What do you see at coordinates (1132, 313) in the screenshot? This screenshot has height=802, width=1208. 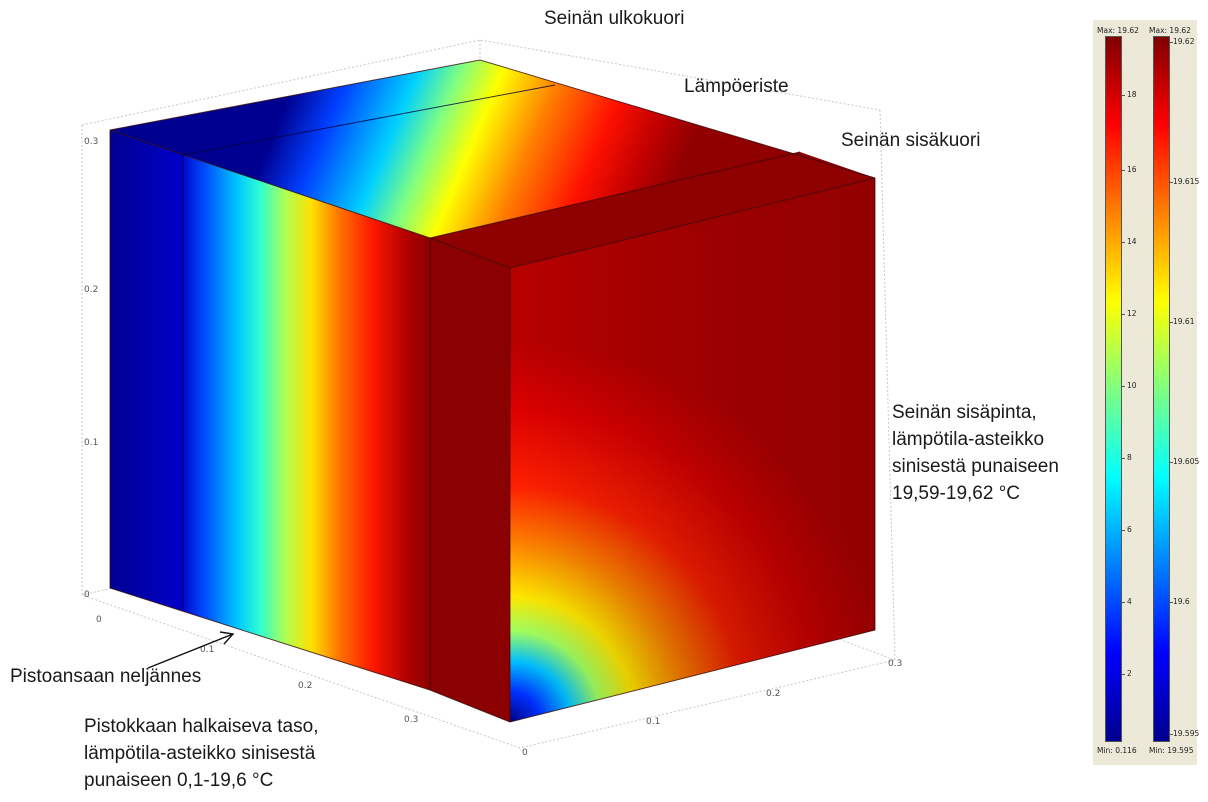 I see `colorbar-1-label-12: 12` at bounding box center [1132, 313].